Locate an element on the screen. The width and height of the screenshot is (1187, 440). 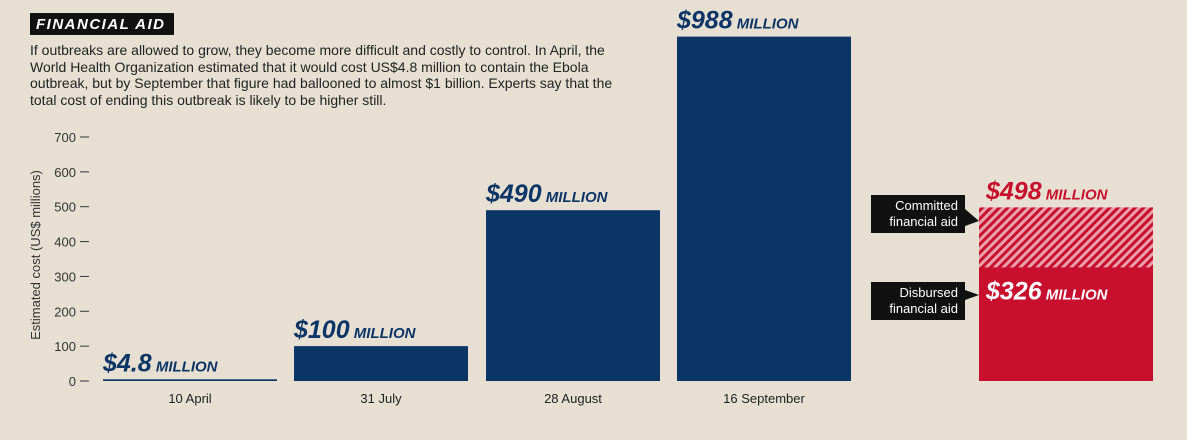
value-label: $988 MILLION is located at coordinates (738, 21).